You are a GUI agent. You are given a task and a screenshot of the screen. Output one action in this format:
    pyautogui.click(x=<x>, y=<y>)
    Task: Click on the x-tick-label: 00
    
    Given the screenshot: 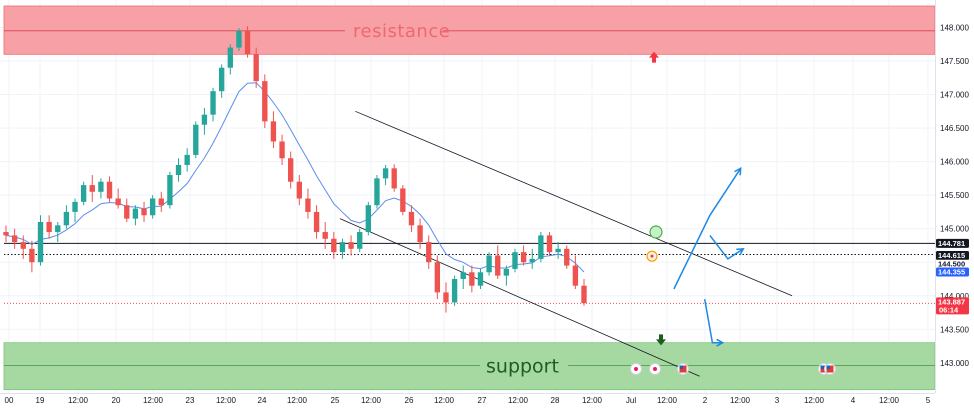 What is the action you would take?
    pyautogui.click(x=9, y=400)
    